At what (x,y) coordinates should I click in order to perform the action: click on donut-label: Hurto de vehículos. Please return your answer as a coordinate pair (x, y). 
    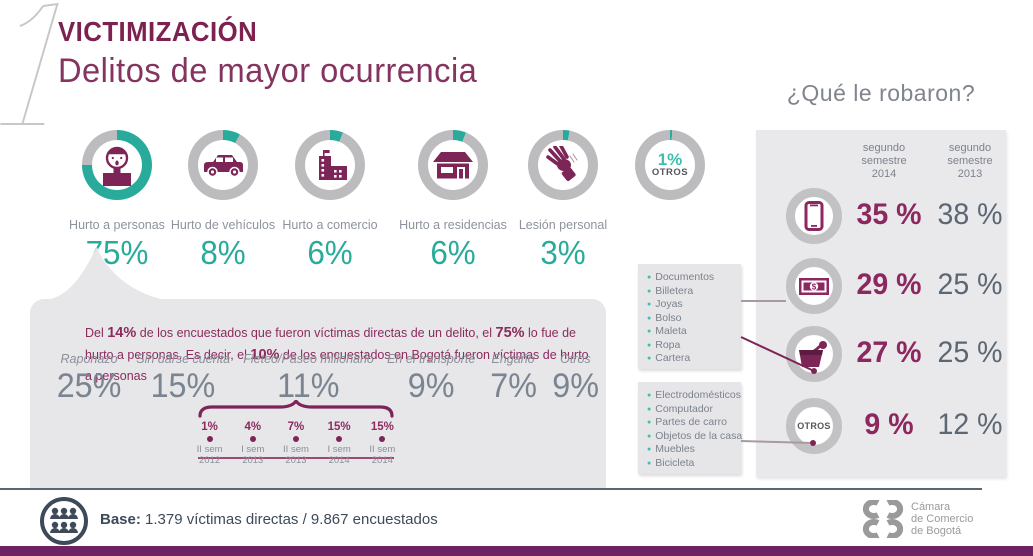
    Looking at the image, I should click on (223, 225).